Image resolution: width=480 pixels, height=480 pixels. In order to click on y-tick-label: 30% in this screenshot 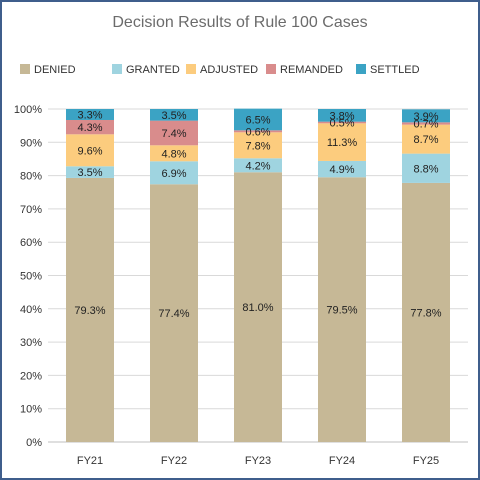, I will do `click(31, 343)`.